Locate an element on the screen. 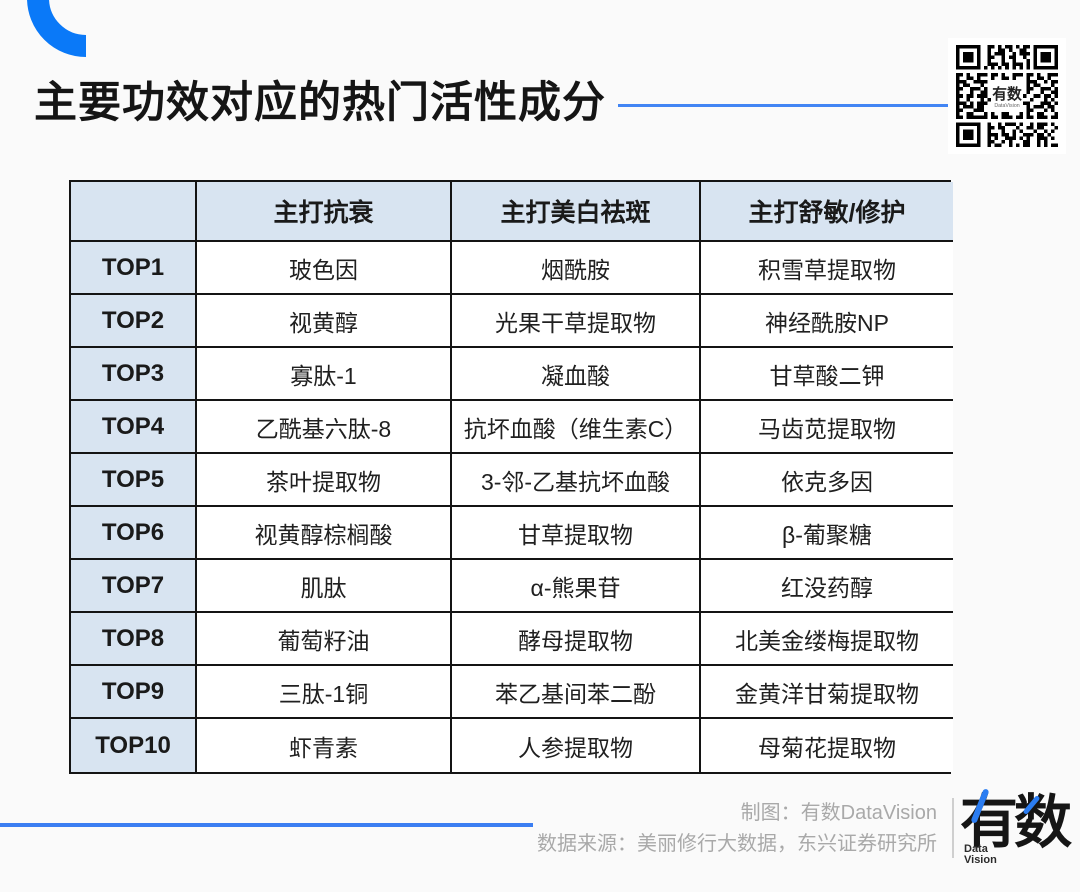 This screenshot has height=892, width=1080. ingredient-cell: 母菊花提取物 is located at coordinates (827, 745).